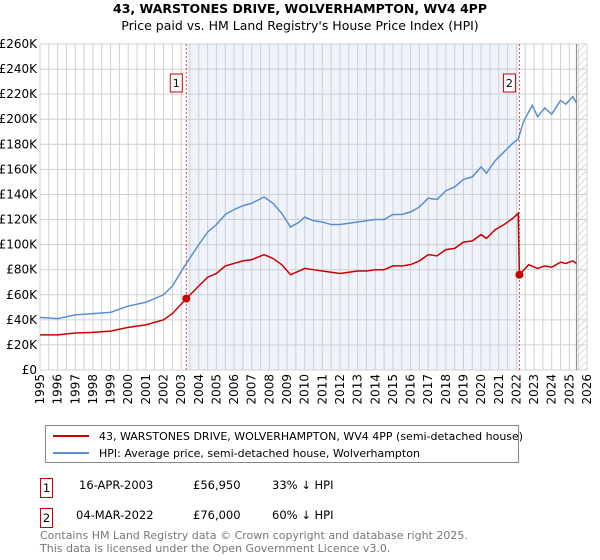 The height and width of the screenshot is (560, 600). I want to click on transaction-price: £76,000, so click(217, 515).